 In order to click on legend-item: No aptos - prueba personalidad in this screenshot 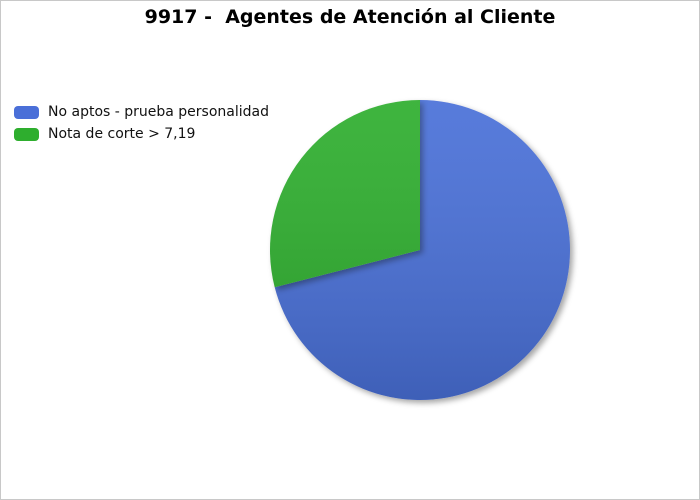, I will do `click(141, 112)`.